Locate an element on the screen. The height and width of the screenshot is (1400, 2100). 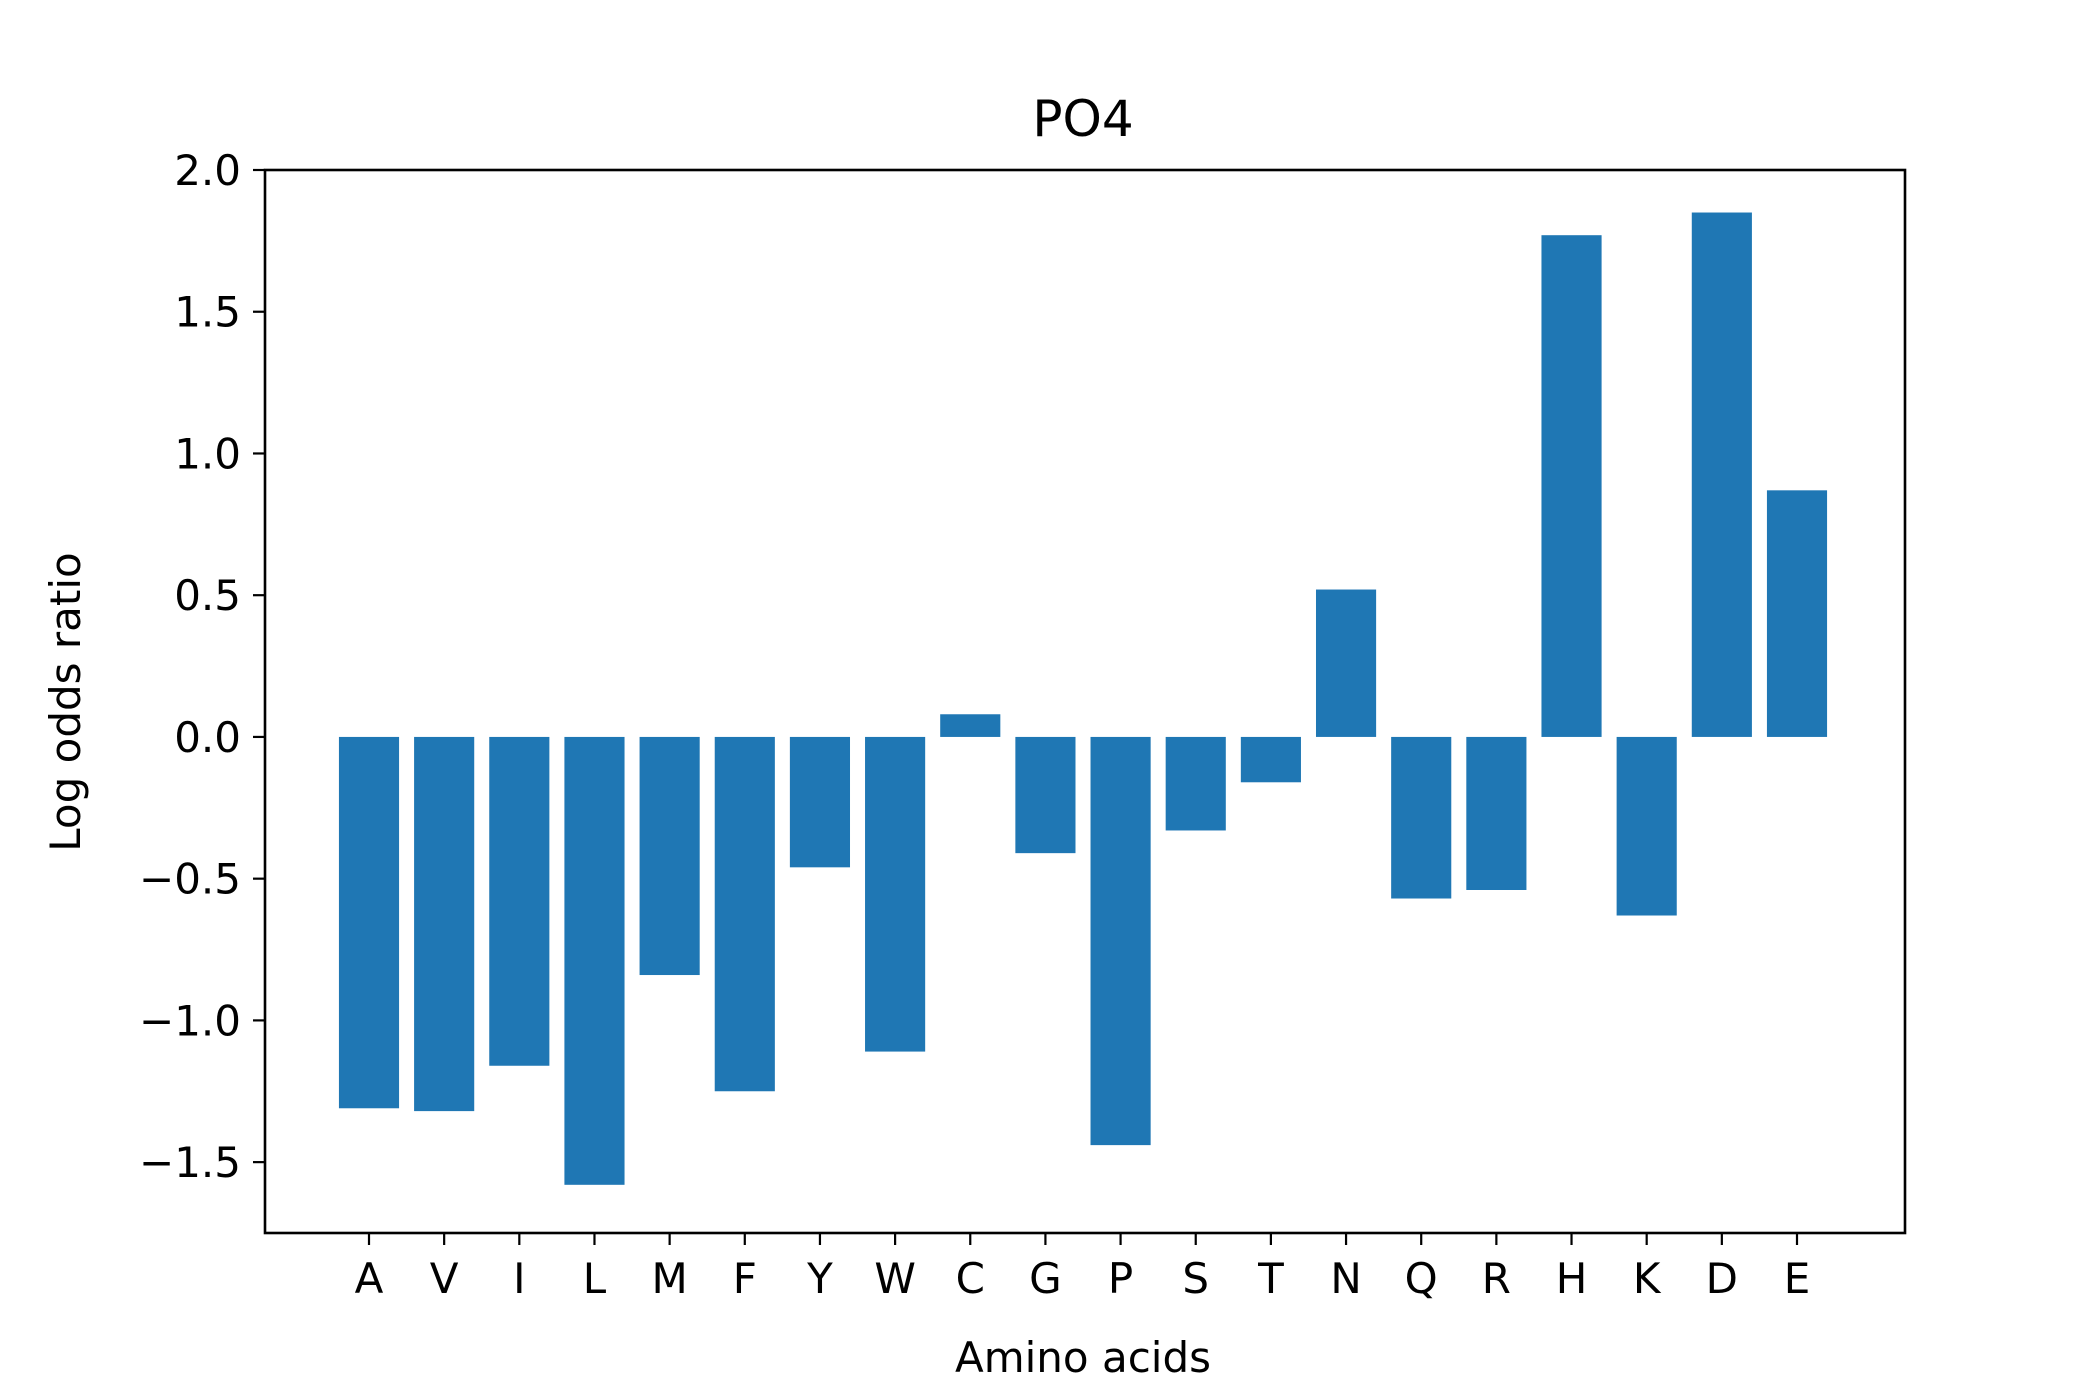
chart-title: PO4 is located at coordinates (1082, 119).